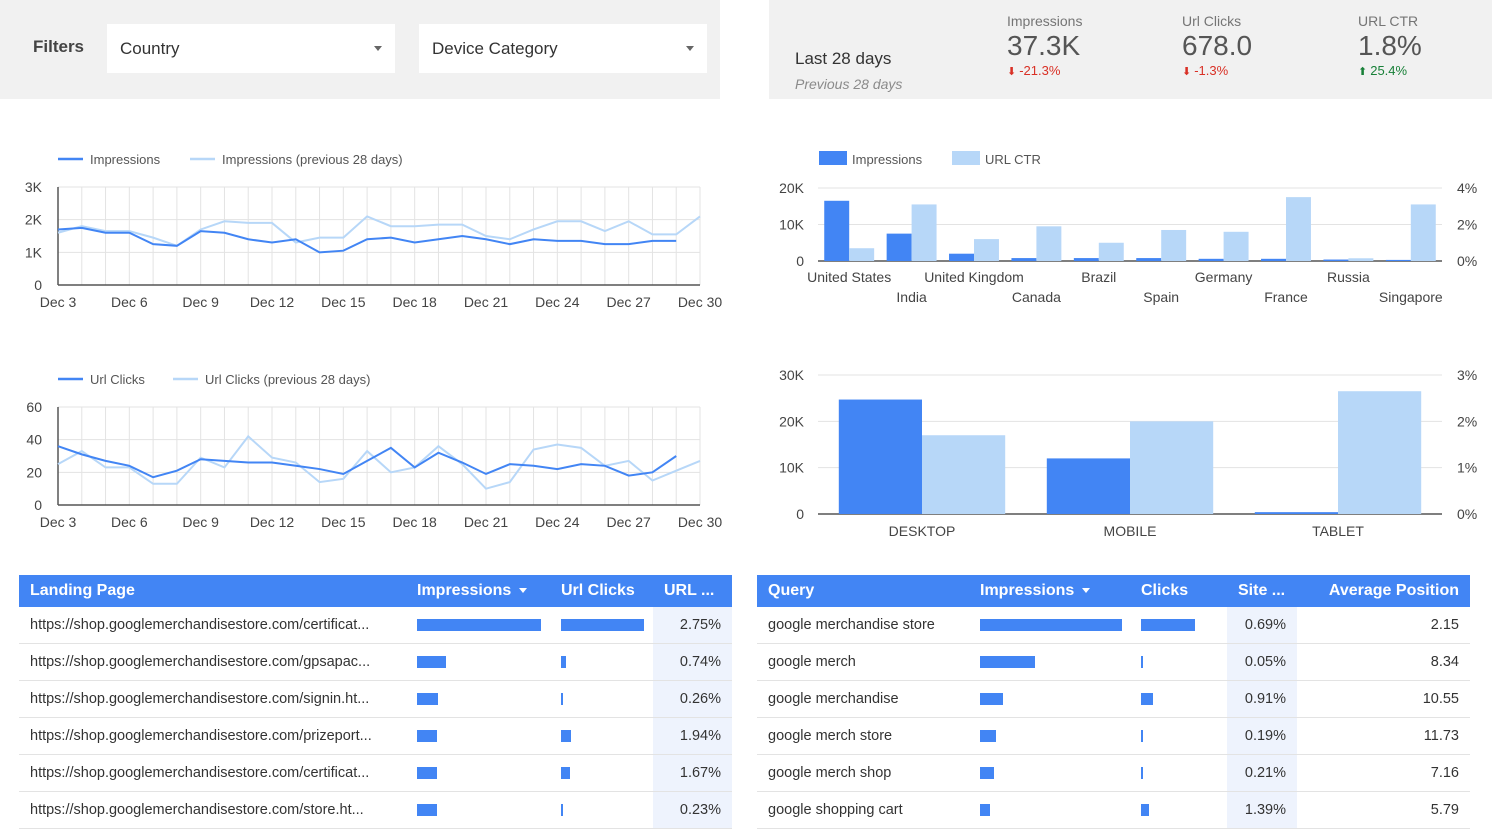 This screenshot has height=829, width=1492. What do you see at coordinates (1338, 531) in the screenshot?
I see `x-category-label: TABLET` at bounding box center [1338, 531].